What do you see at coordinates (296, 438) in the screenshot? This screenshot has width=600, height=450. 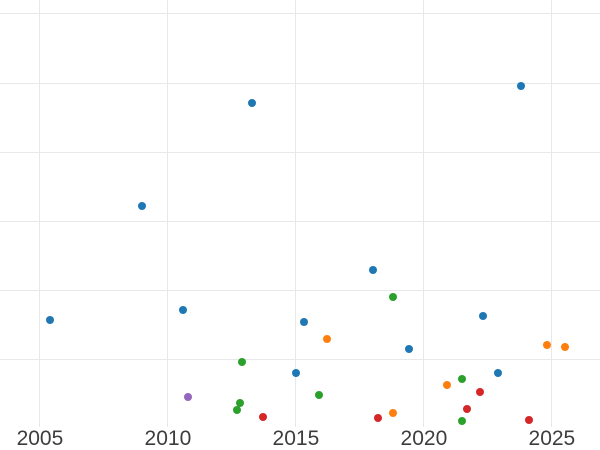 I see `x-tick-label: 2015` at bounding box center [296, 438].